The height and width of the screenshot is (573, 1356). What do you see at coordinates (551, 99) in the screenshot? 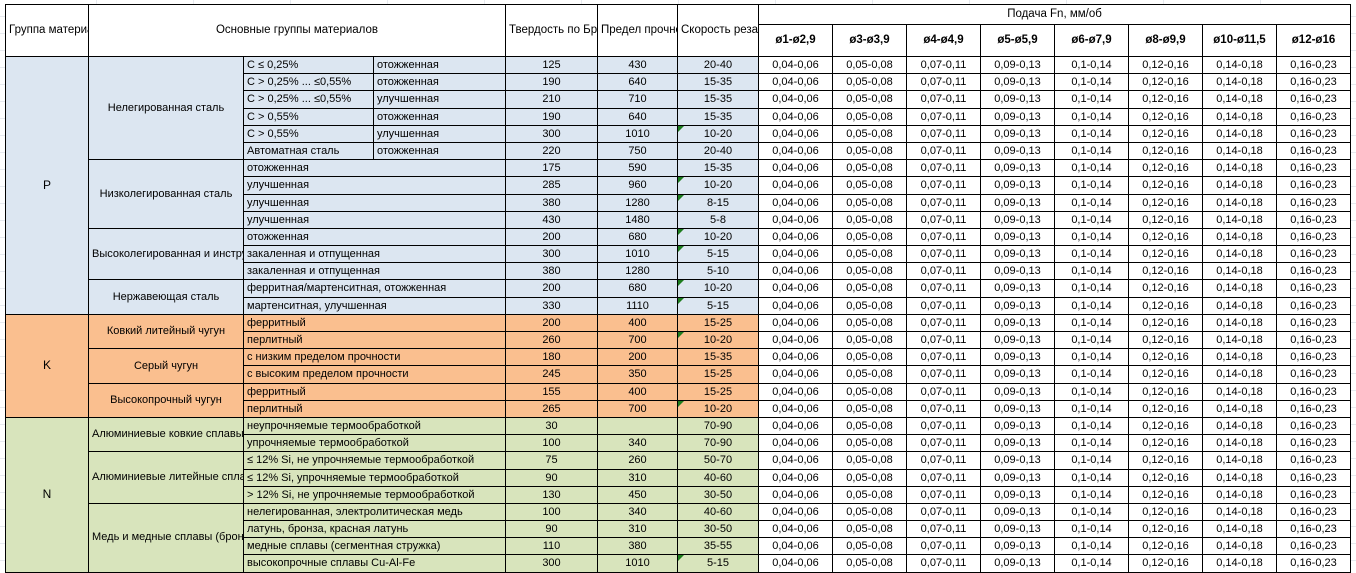
I see `hardness-cell: 210` at bounding box center [551, 99].